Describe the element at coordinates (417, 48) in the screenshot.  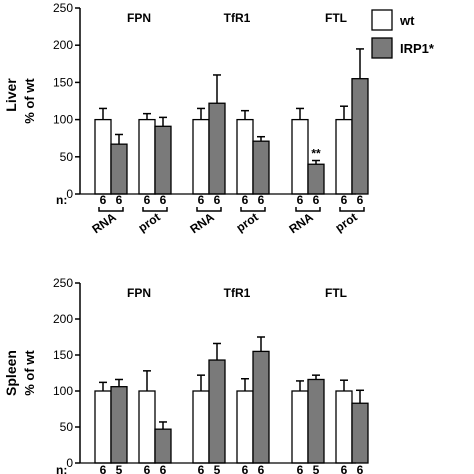
I see `legend-label: IRP1*` at that location.